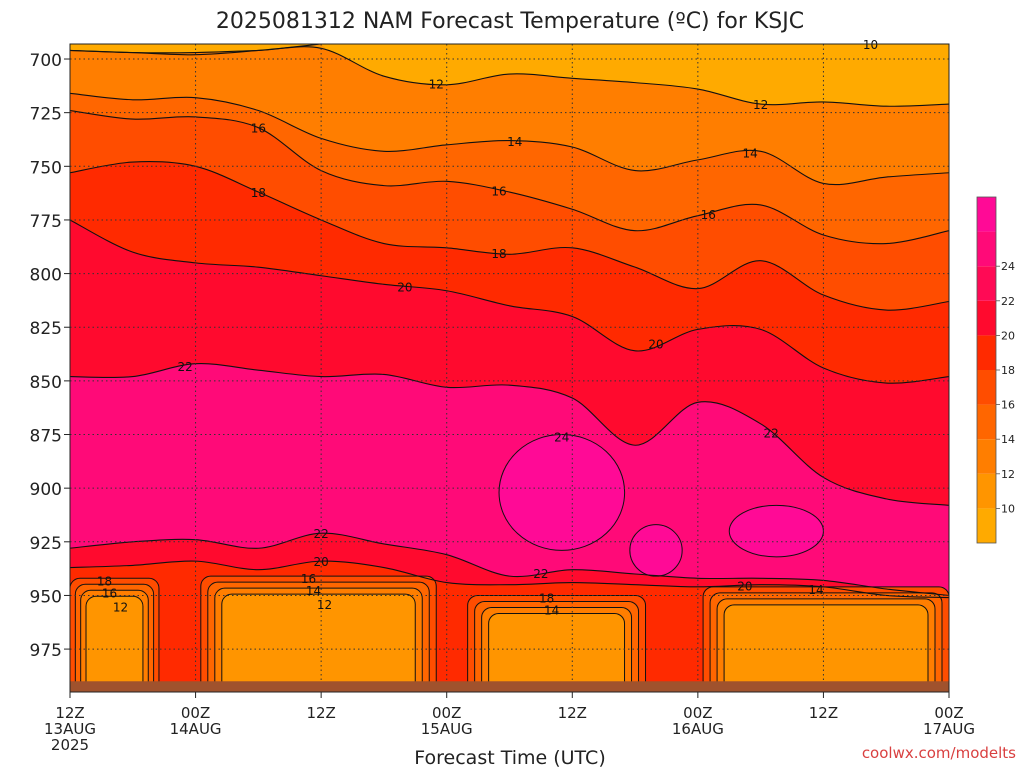 The height and width of the screenshot is (768, 1024). I want to click on x-tick-label-2-2: 14AUG, so click(196, 729).